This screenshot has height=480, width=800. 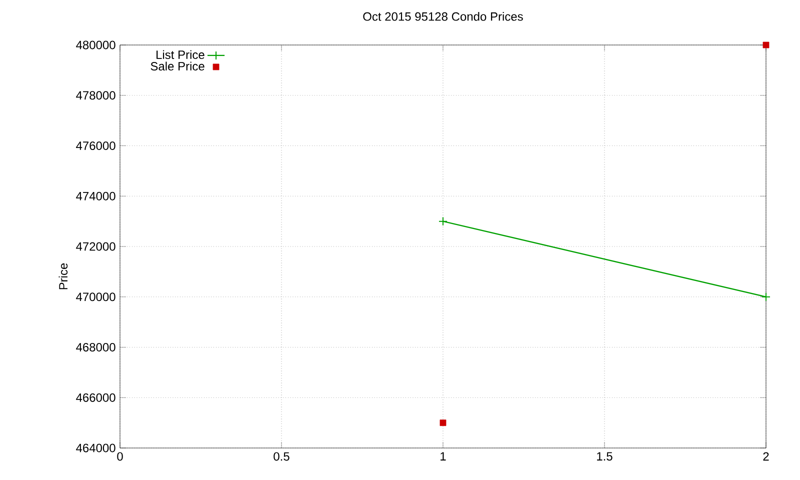 I want to click on y-tick-label: 470000, so click(x=96, y=297).